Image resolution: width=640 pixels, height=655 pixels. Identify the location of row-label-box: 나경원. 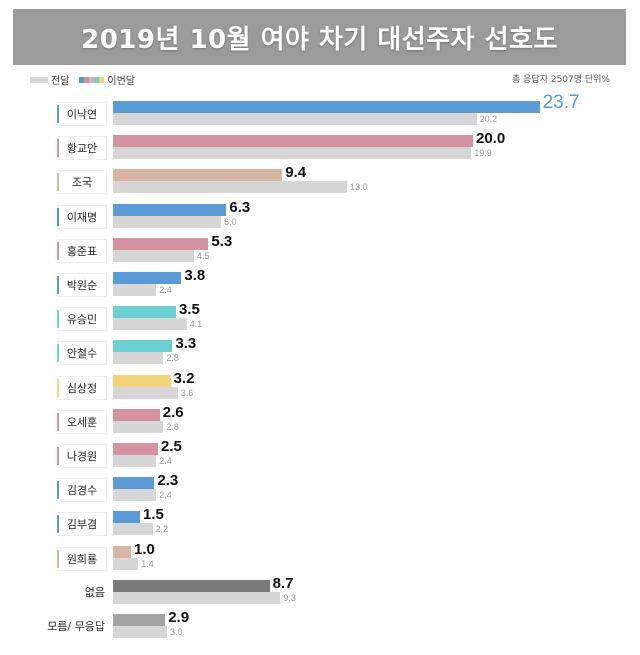
(82, 456).